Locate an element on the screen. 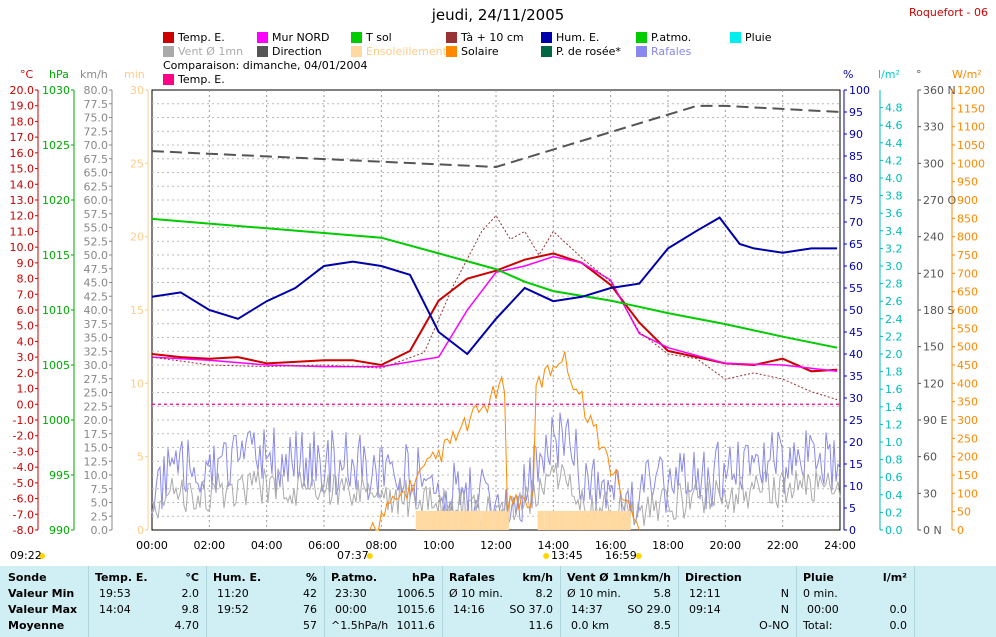 Image resolution: width=996 pixels, height=637 pixels. legend-direction: Direction is located at coordinates (289, 51).